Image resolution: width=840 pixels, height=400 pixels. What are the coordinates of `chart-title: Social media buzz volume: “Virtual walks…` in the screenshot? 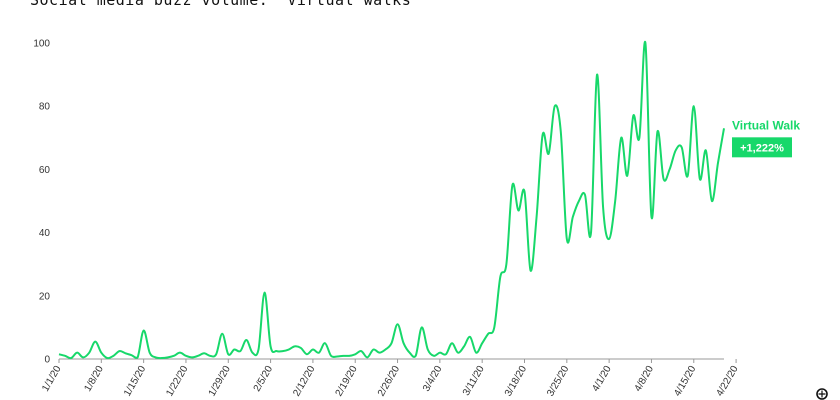 It's located at (225, 4).